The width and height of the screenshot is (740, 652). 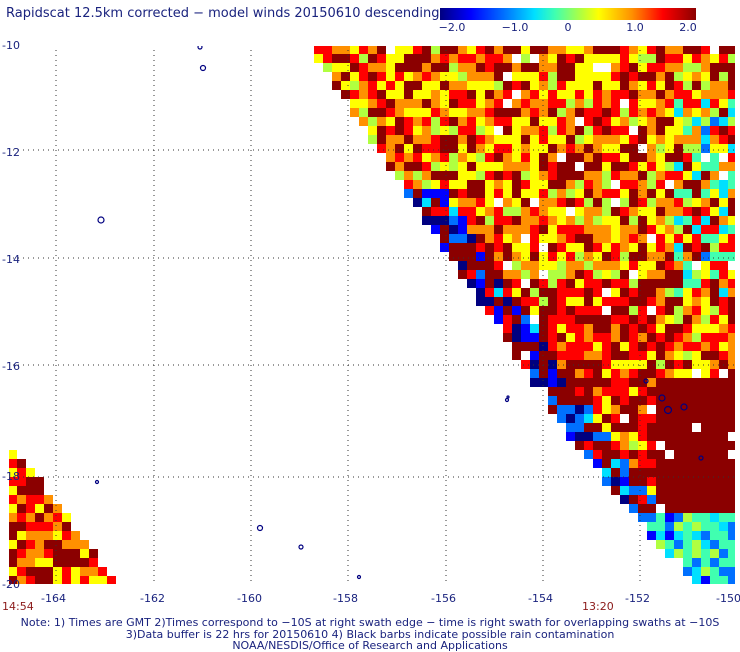 I want to click on time-label-right: 13:20, so click(x=598, y=606).